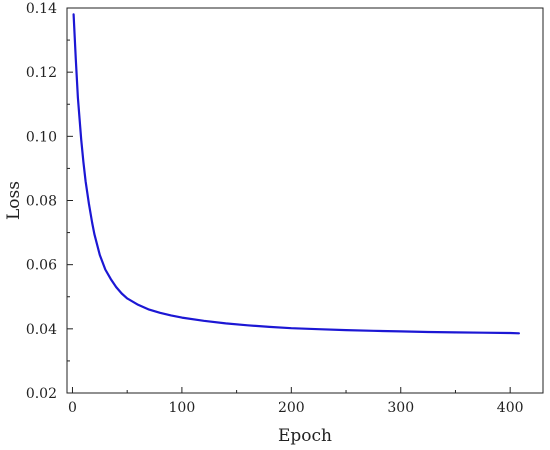 This screenshot has width=550, height=450. What do you see at coordinates (72, 408) in the screenshot?
I see `x-tick-label: 0` at bounding box center [72, 408].